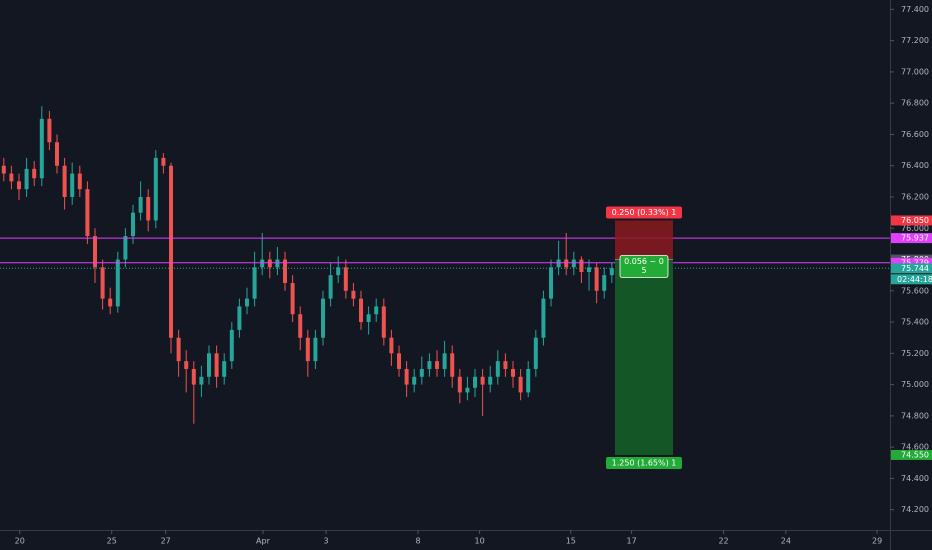 This screenshot has width=932, height=550. Describe the element at coordinates (915, 71) in the screenshot. I see `y-tick-label: 77.000` at that location.